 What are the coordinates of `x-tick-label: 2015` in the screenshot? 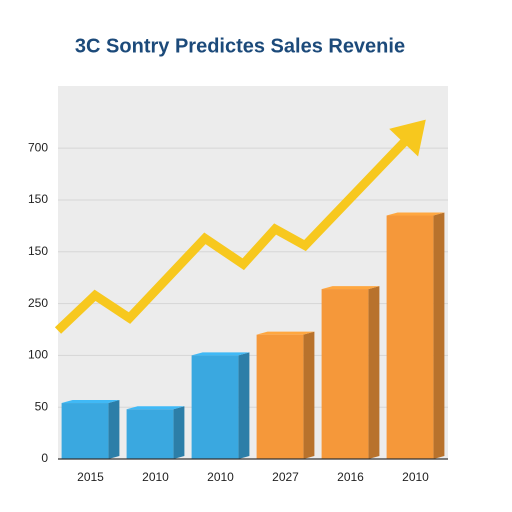 It's located at (90, 477).